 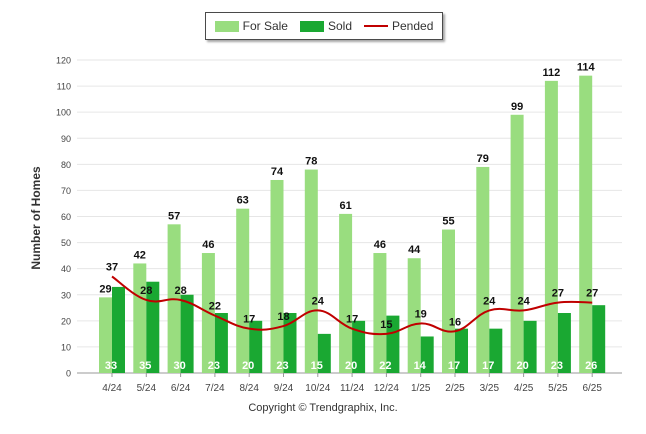 What do you see at coordinates (215, 307) in the screenshot?
I see `data-label-pended: 22` at bounding box center [215, 307].